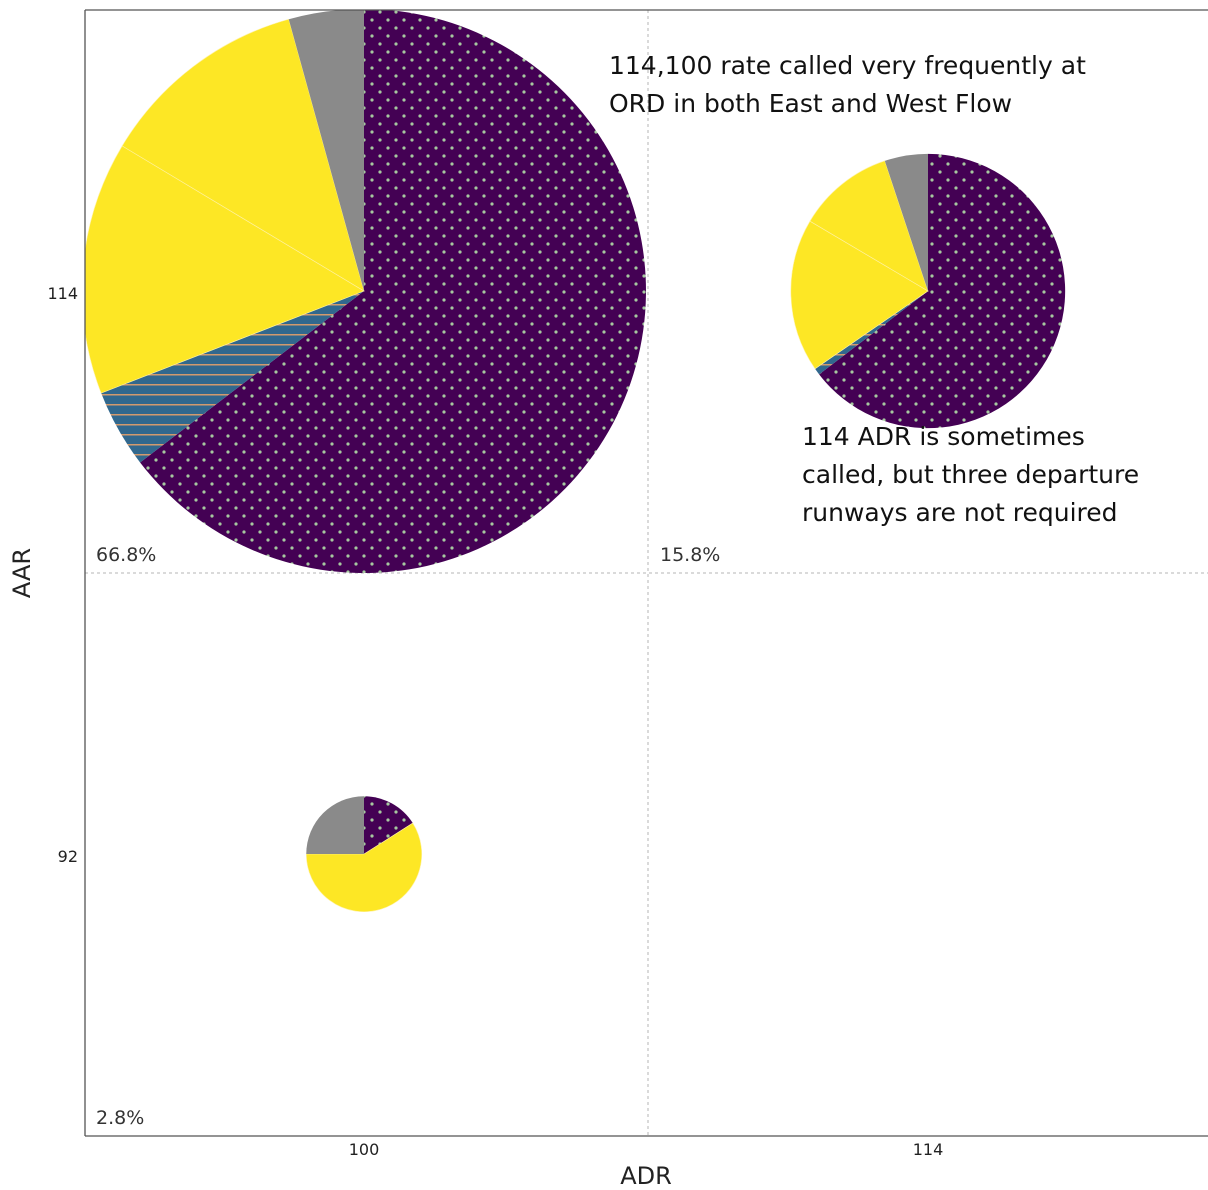 The image size is (1208, 1190). What do you see at coordinates (68, 856) in the screenshot?
I see `y-tick-label: 92` at bounding box center [68, 856].